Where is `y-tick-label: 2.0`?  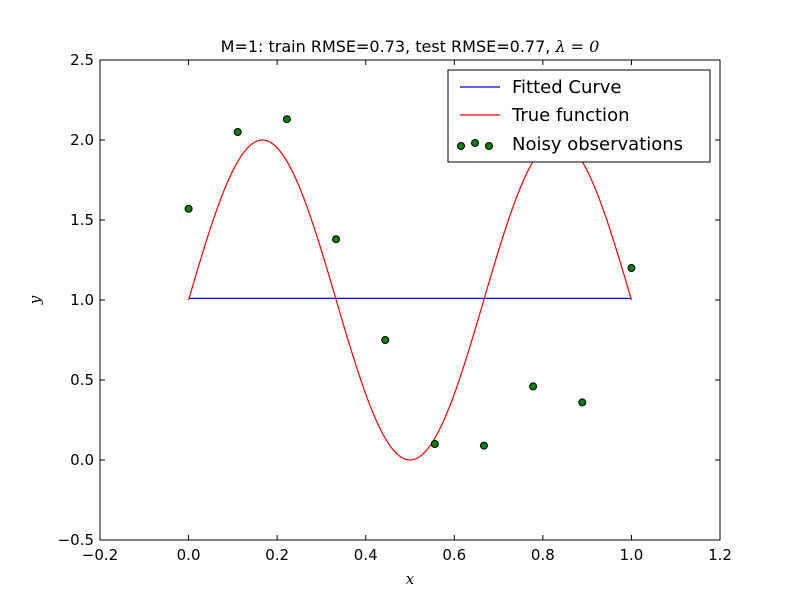
y-tick-label: 2.0 is located at coordinates (82, 140).